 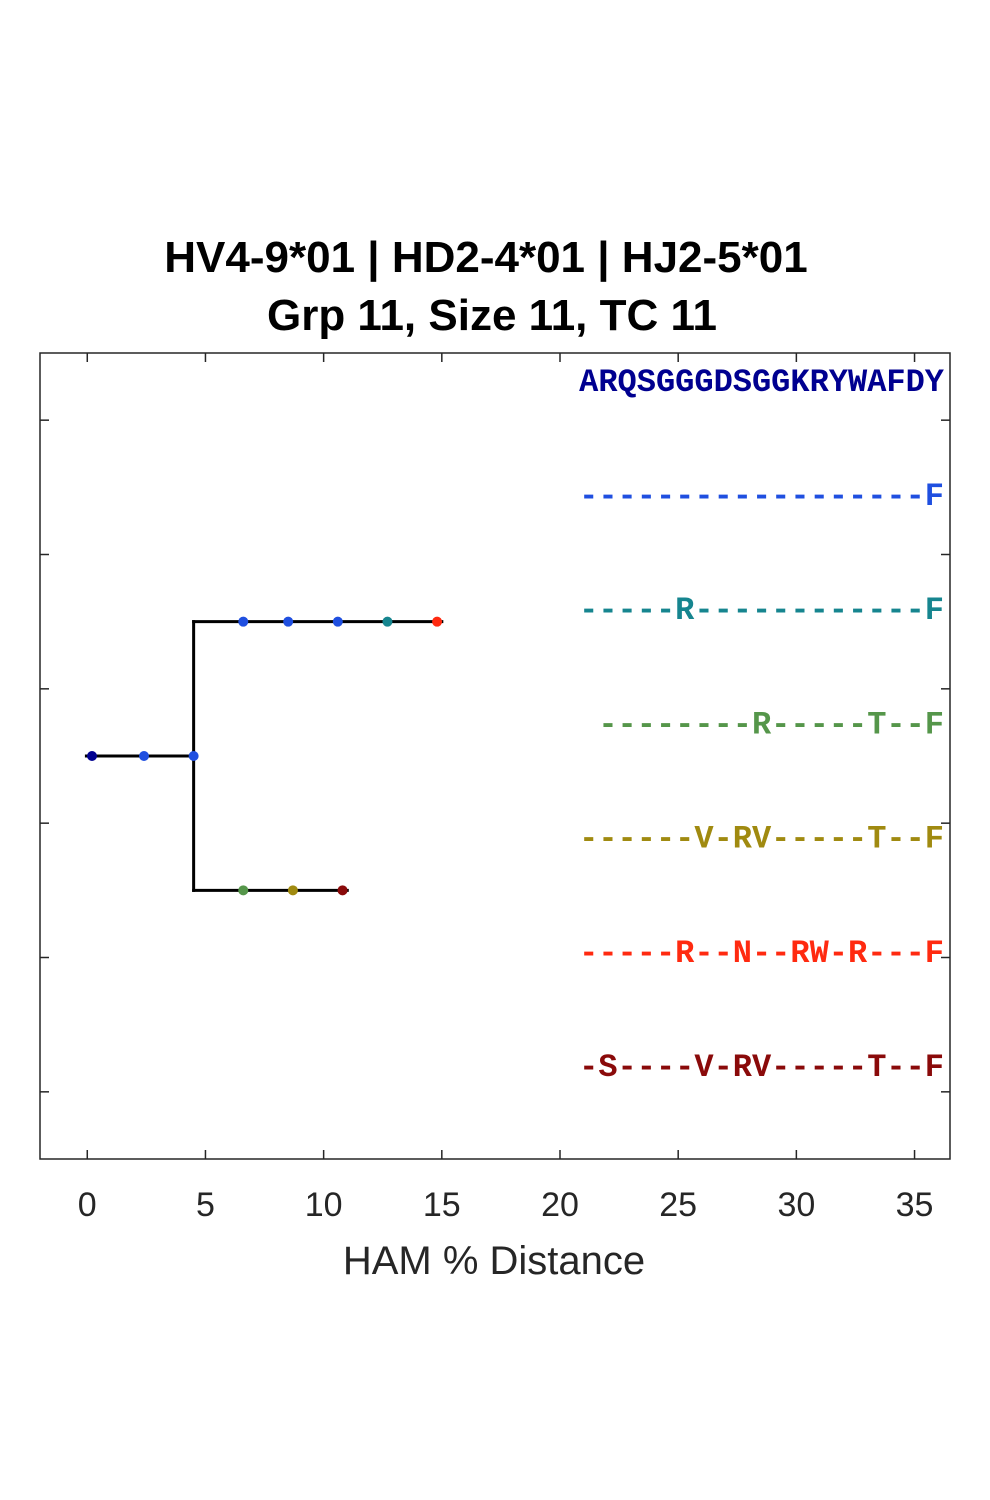 I want to click on chart-title-line-1: HV4-9*01 | HD2-4*01 | HJ2-5*01, so click(x=485, y=258).